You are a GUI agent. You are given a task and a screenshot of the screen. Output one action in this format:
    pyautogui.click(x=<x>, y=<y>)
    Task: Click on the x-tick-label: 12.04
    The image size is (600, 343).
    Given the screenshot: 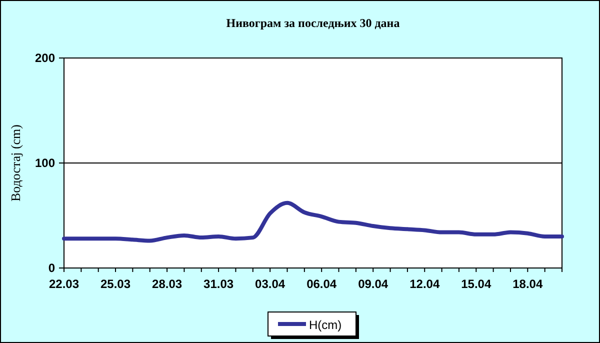 What is the action you would take?
    pyautogui.click(x=425, y=284)
    